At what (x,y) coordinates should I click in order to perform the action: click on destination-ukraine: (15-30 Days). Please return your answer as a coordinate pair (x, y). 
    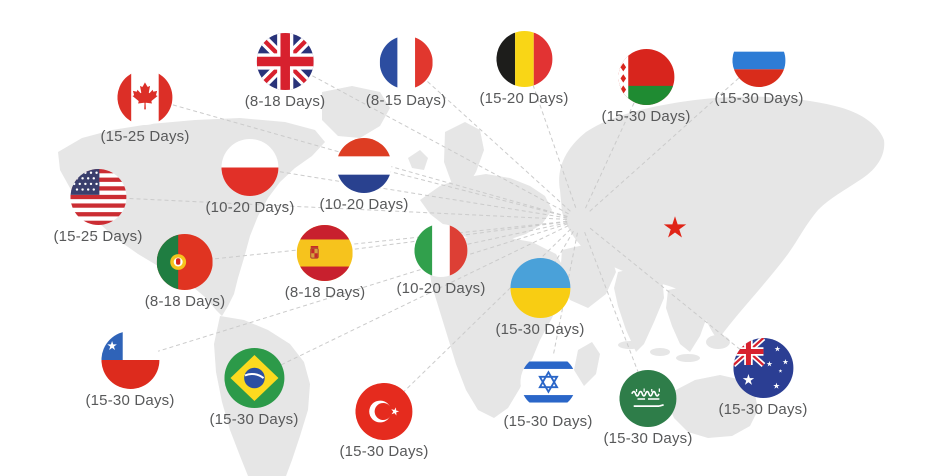
    Looking at the image, I should click on (539, 298).